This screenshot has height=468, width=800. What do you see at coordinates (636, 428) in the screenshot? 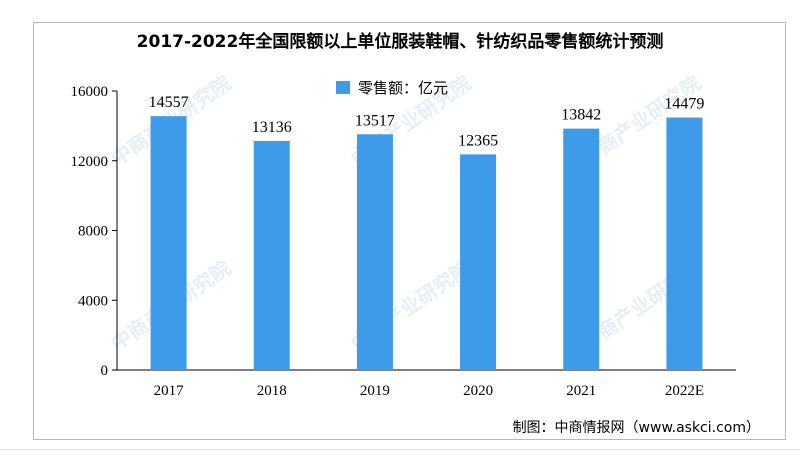
I see `source-credit: 制图：中商情报网（www.askci.com）` at bounding box center [636, 428].